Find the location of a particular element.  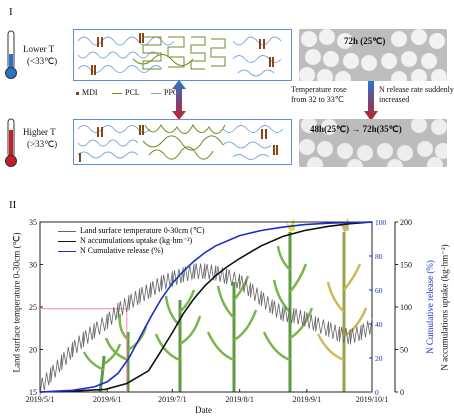

panel-2-label: II is located at coordinates (13, 205).